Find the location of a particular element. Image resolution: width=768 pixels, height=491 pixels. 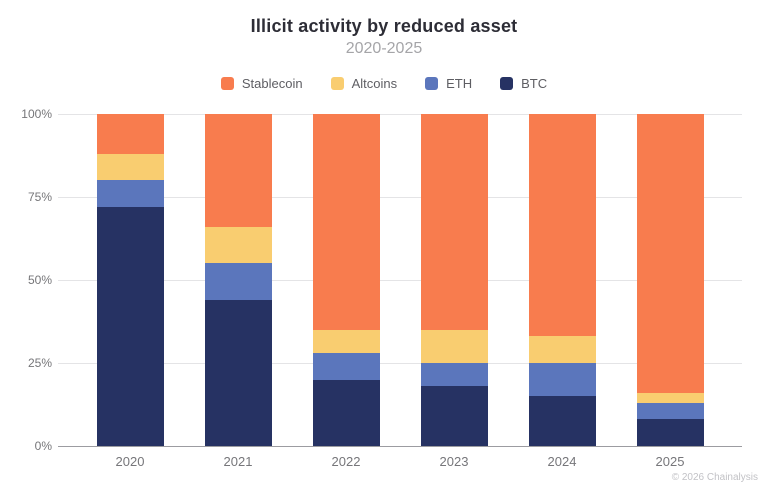

bar-segment-eth-2021 is located at coordinates (238, 281).